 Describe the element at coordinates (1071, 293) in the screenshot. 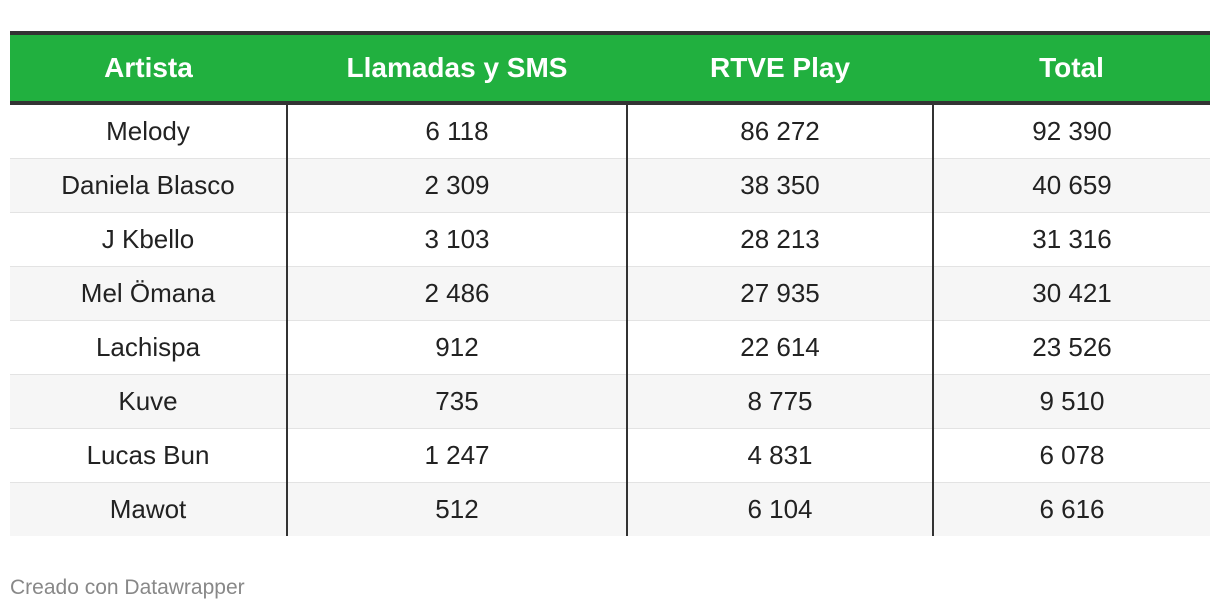

I see `total-cell: 30 421` at that location.